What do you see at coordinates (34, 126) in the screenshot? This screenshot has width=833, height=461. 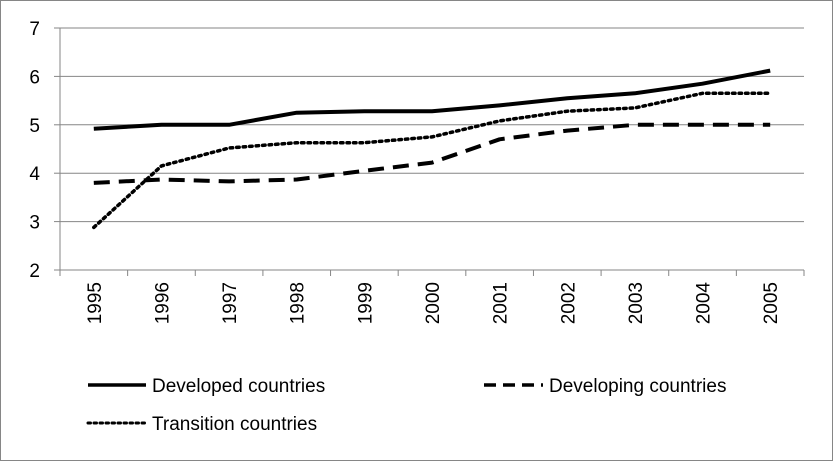 I see `y-tick-label: 5` at bounding box center [34, 126].